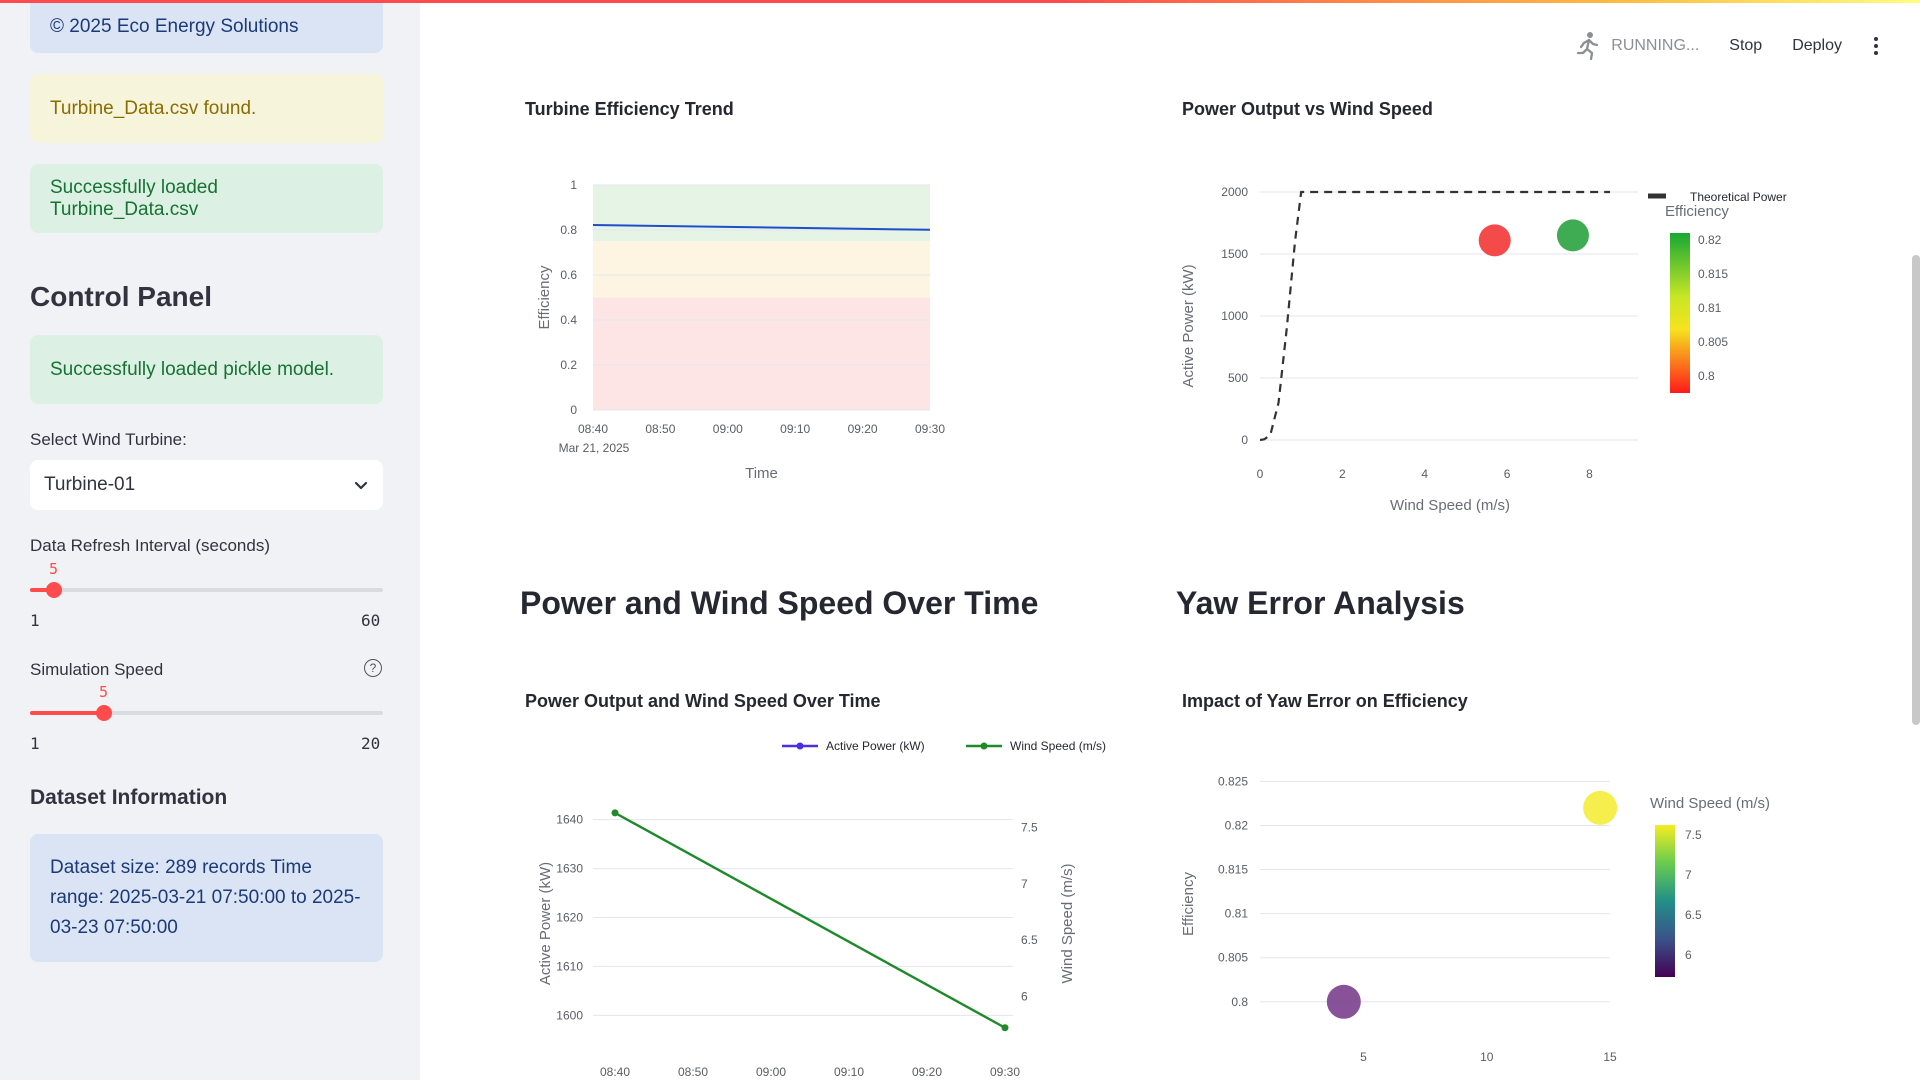  Describe the element at coordinates (761, 473) in the screenshot. I see `x-axis-title: Time` at that location.